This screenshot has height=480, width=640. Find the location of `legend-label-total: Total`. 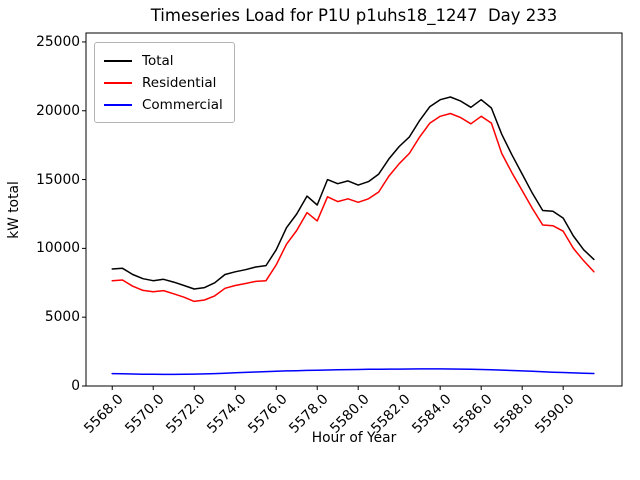

legend-label-total: Total is located at coordinates (158, 61).